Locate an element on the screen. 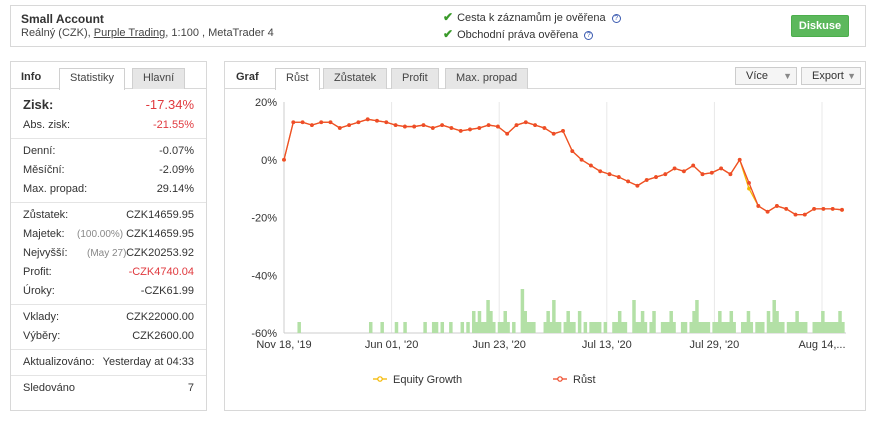  stat-value: CZK14659.95 is located at coordinates (160, 215).